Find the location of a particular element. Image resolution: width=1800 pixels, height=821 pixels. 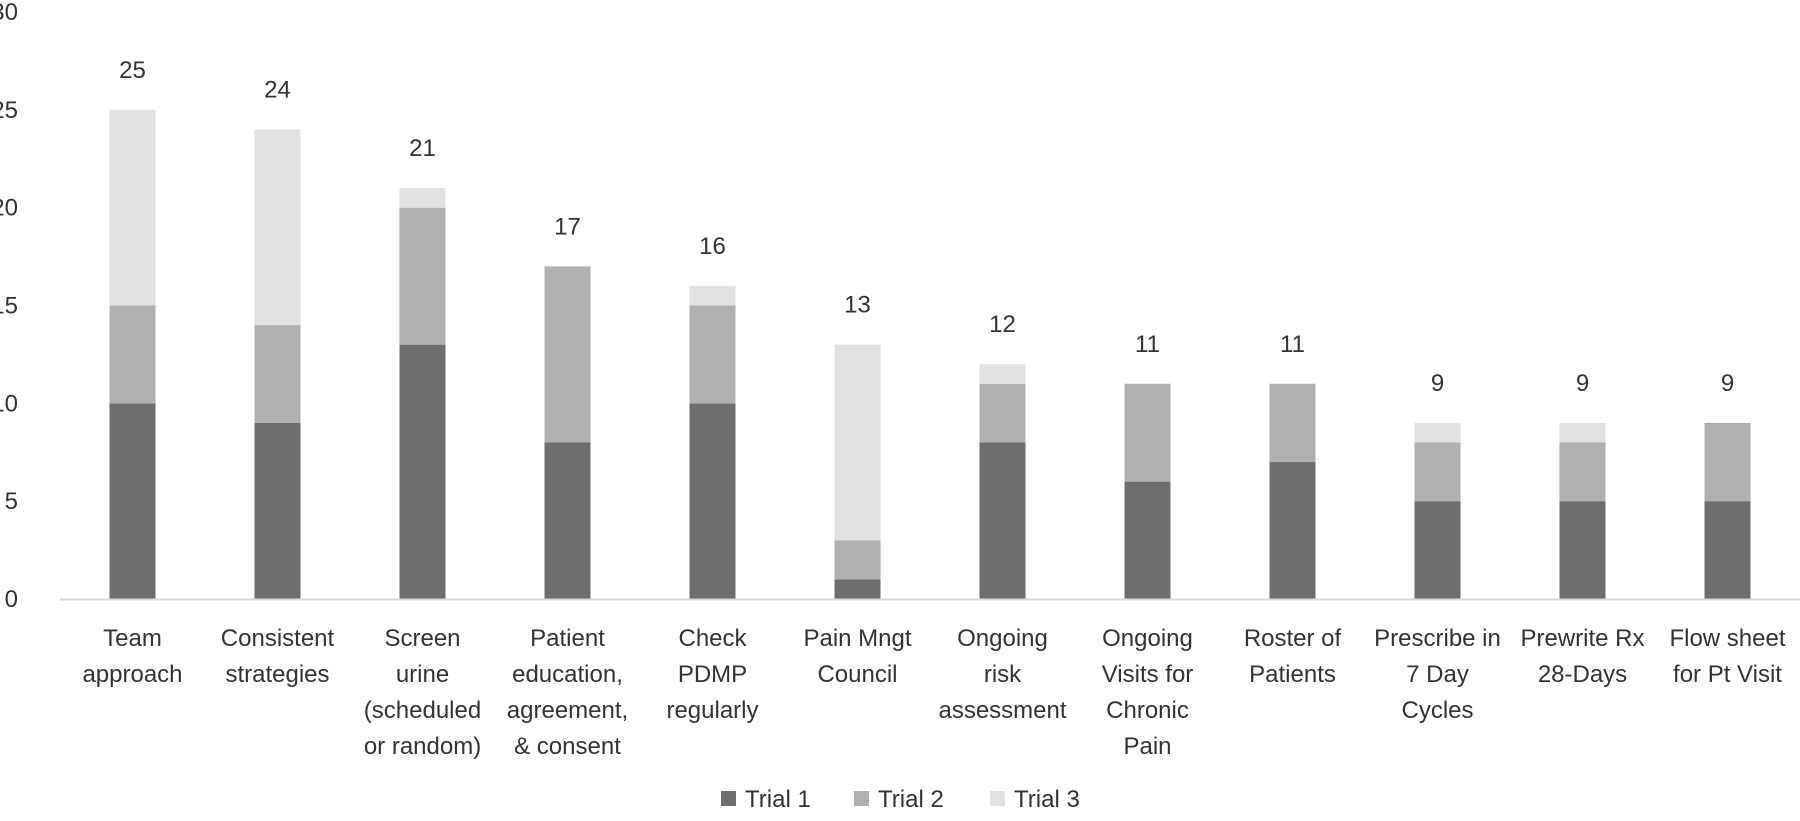

x-tick-label-line: (scheduled is located at coordinates (422, 710).